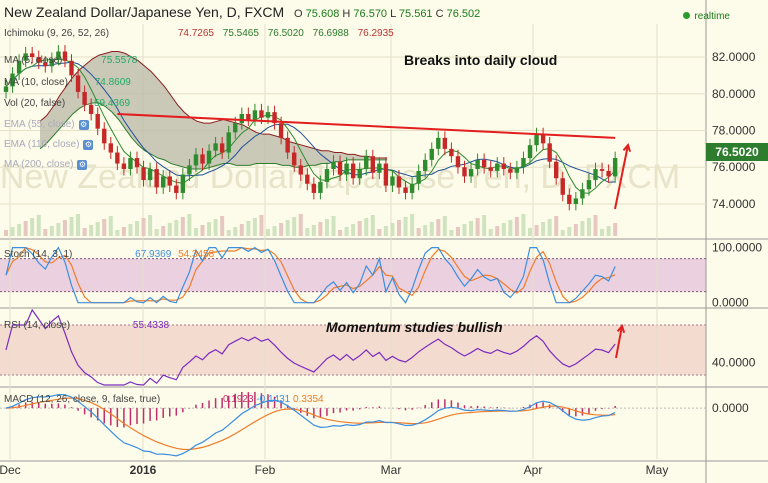 Image resolution: width=768 pixels, height=483 pixels. What do you see at coordinates (88, 145) in the screenshot?
I see `ema110-settings-icon: ⚙` at bounding box center [88, 145].